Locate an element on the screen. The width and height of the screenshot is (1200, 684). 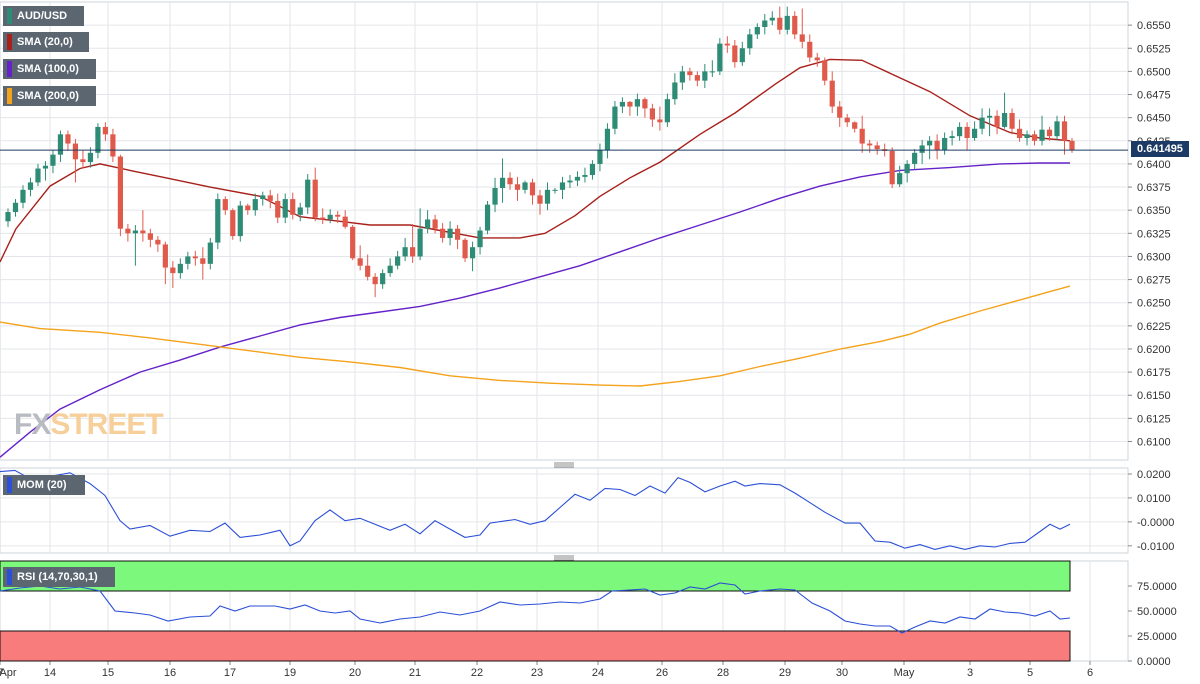
date-label: 19 is located at coordinates (290, 673).